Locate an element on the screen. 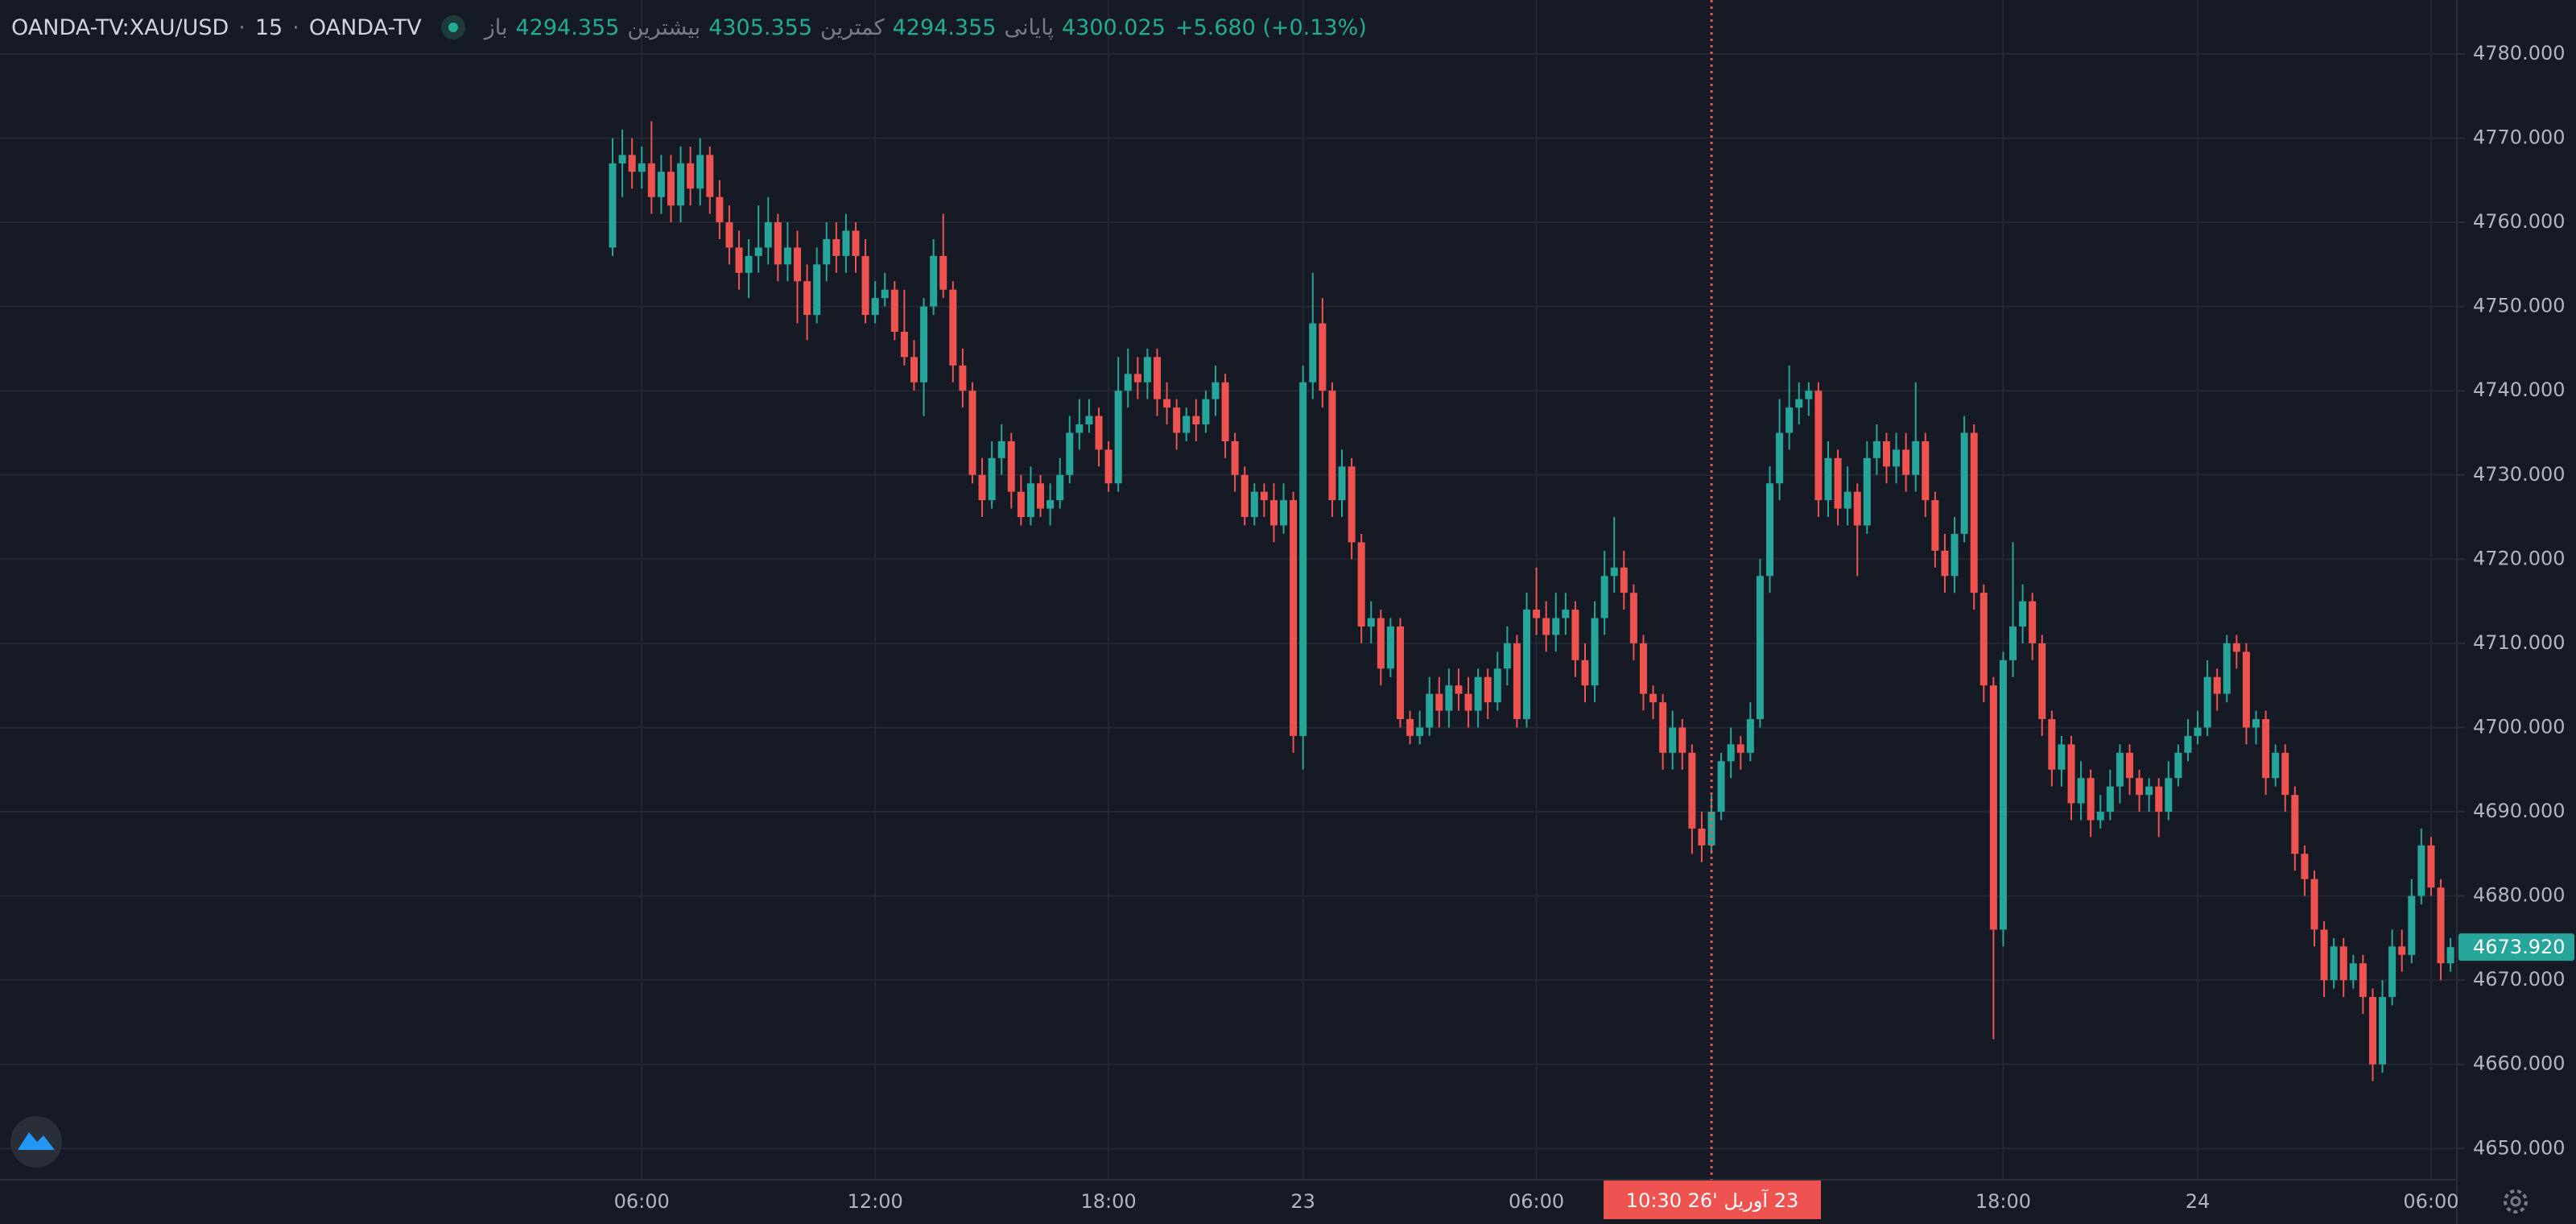  gear-icon is located at coordinates (2516, 1201).